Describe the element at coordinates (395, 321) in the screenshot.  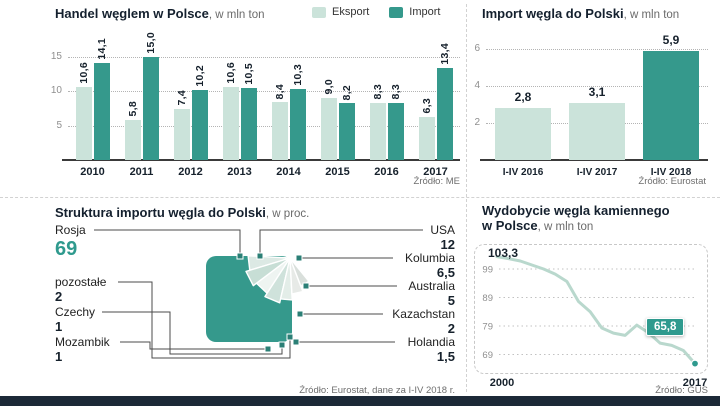
I see `structure-label-Kazachstan: Kazachstan 2` at that location.